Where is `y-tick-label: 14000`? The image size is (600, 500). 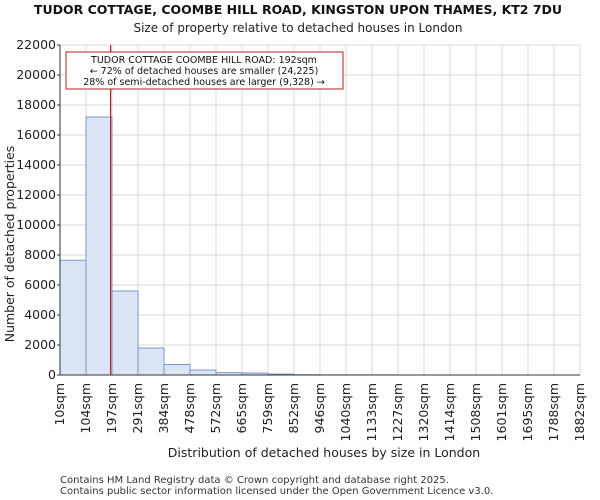 y-tick-label: 14000 is located at coordinates (36, 164).